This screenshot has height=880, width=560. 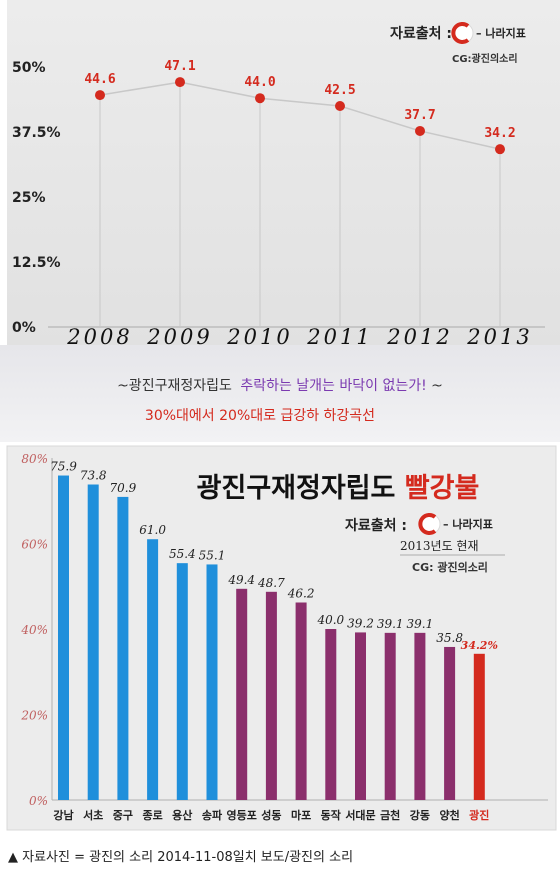 What do you see at coordinates (449, 815) in the screenshot?
I see `bar-chart-category-label: 양천` at bounding box center [449, 815].